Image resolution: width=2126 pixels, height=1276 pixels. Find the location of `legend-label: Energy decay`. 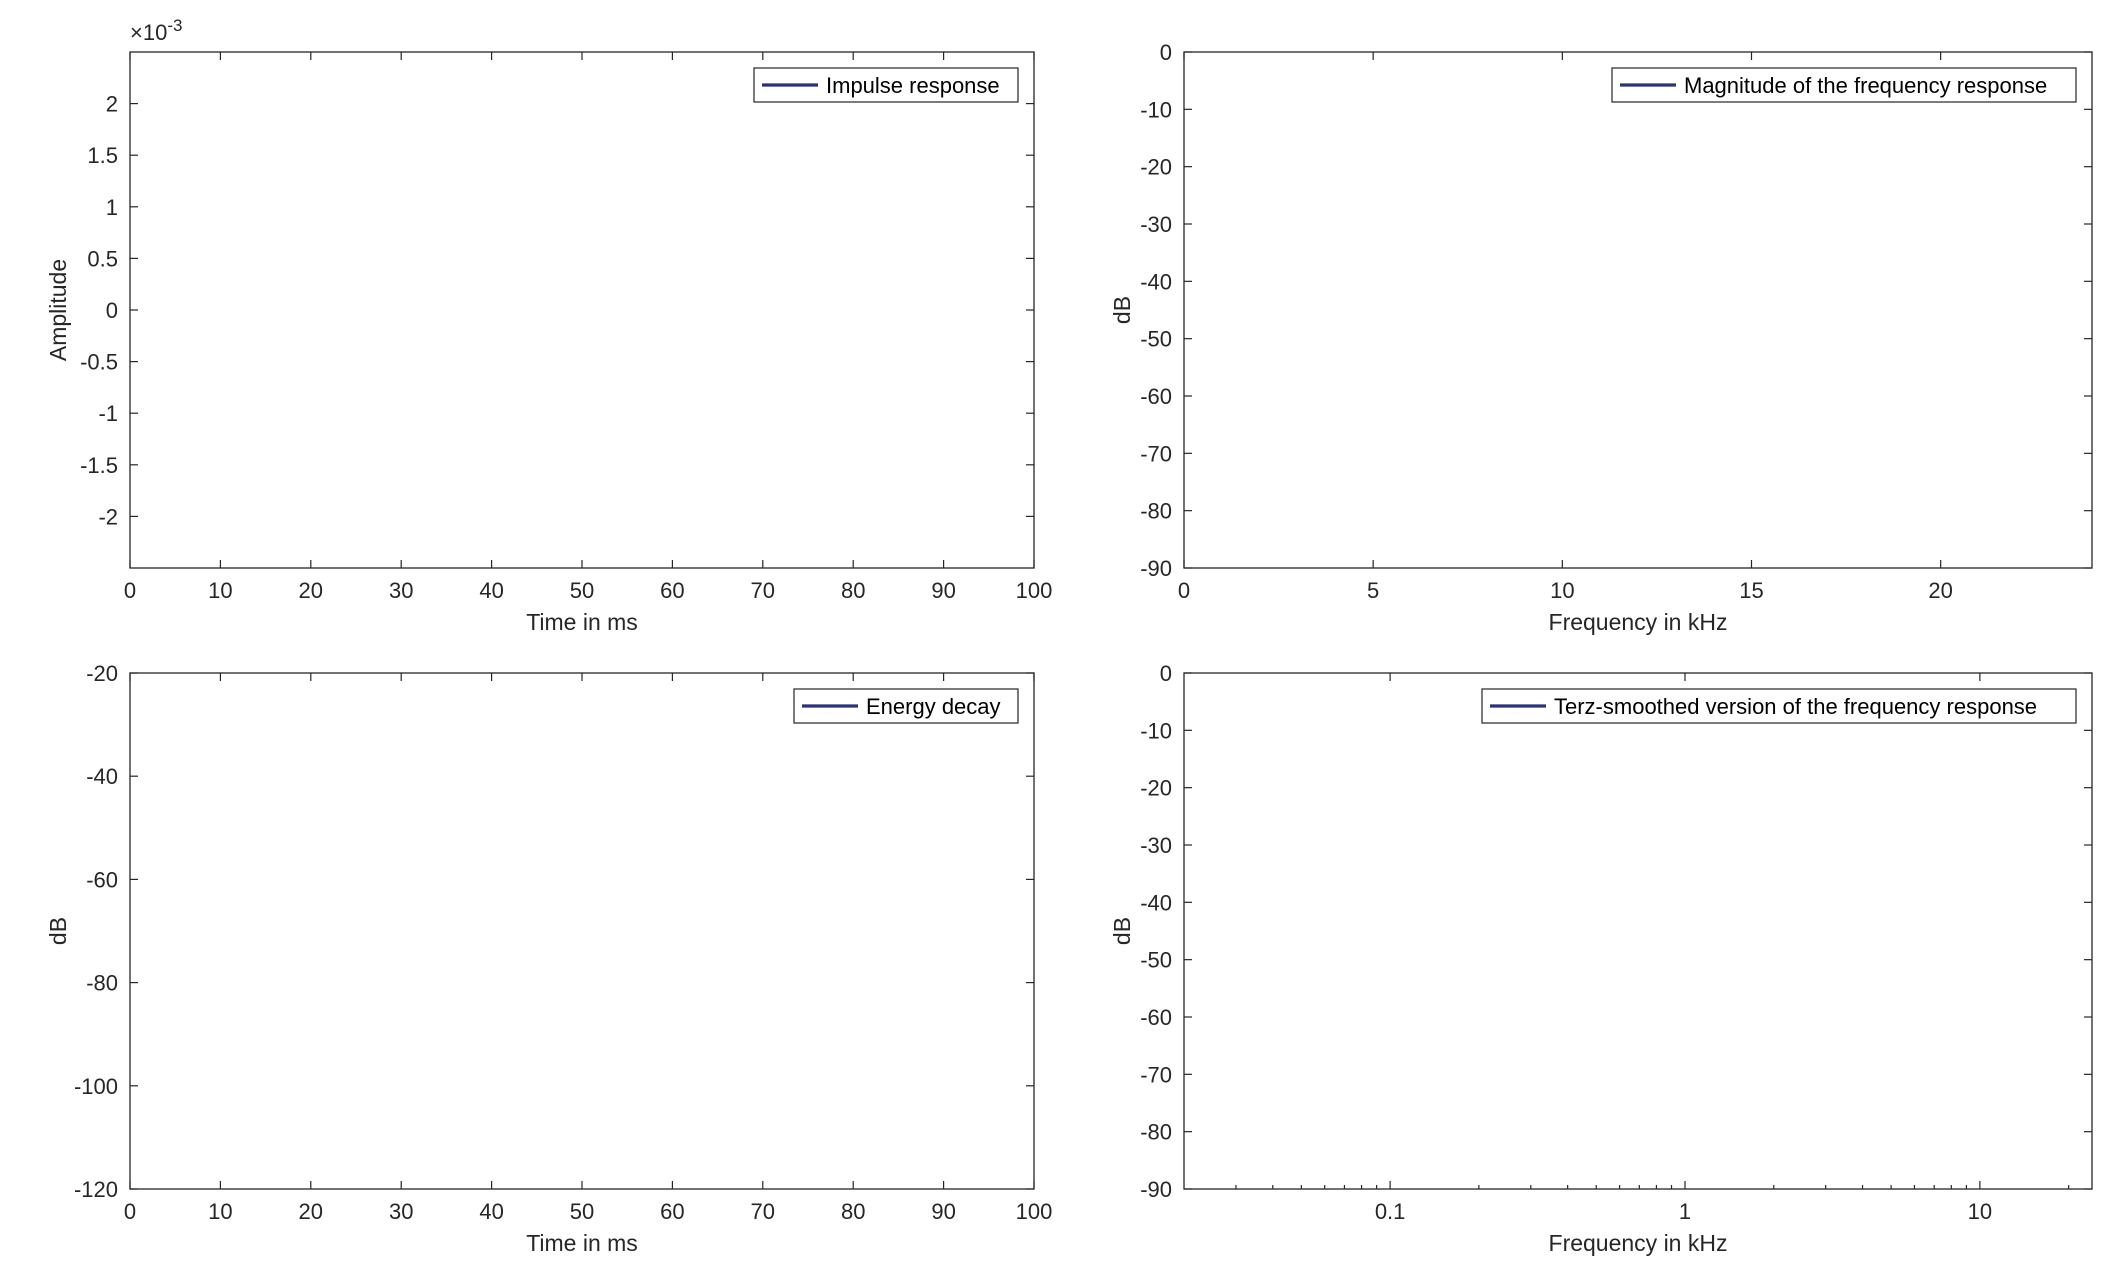

legend-label: Energy decay is located at coordinates (933, 706).